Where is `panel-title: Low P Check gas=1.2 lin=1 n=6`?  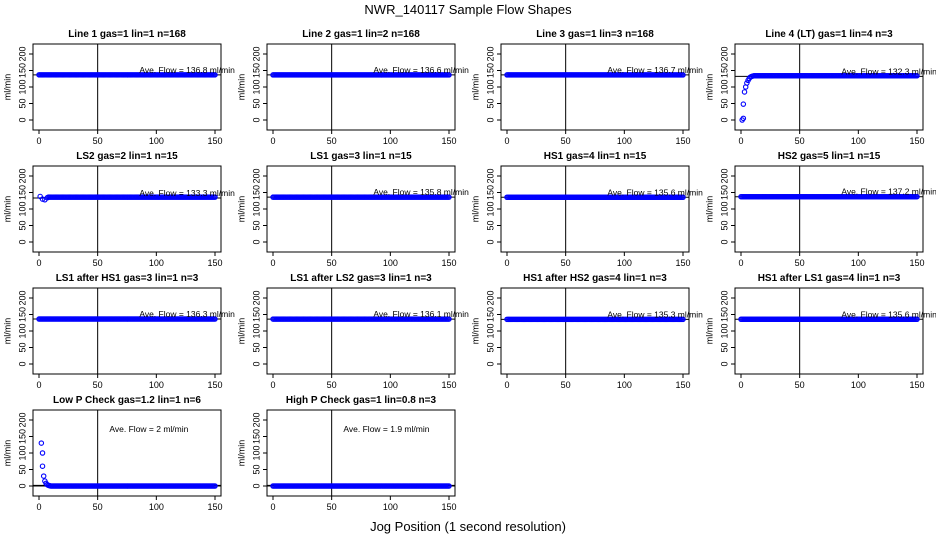
panel-title: Low P Check gas=1.2 lin=1 n=6 is located at coordinates (127, 400).